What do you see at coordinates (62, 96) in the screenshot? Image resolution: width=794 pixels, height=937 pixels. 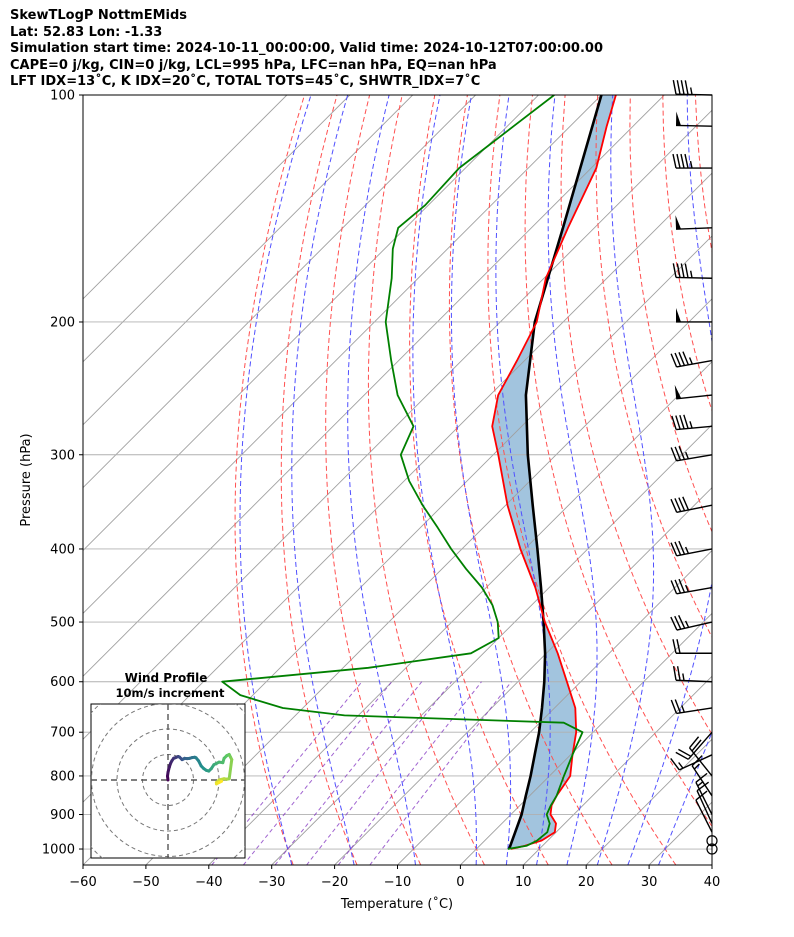 I see `y-tick-label: 100` at bounding box center [62, 96].